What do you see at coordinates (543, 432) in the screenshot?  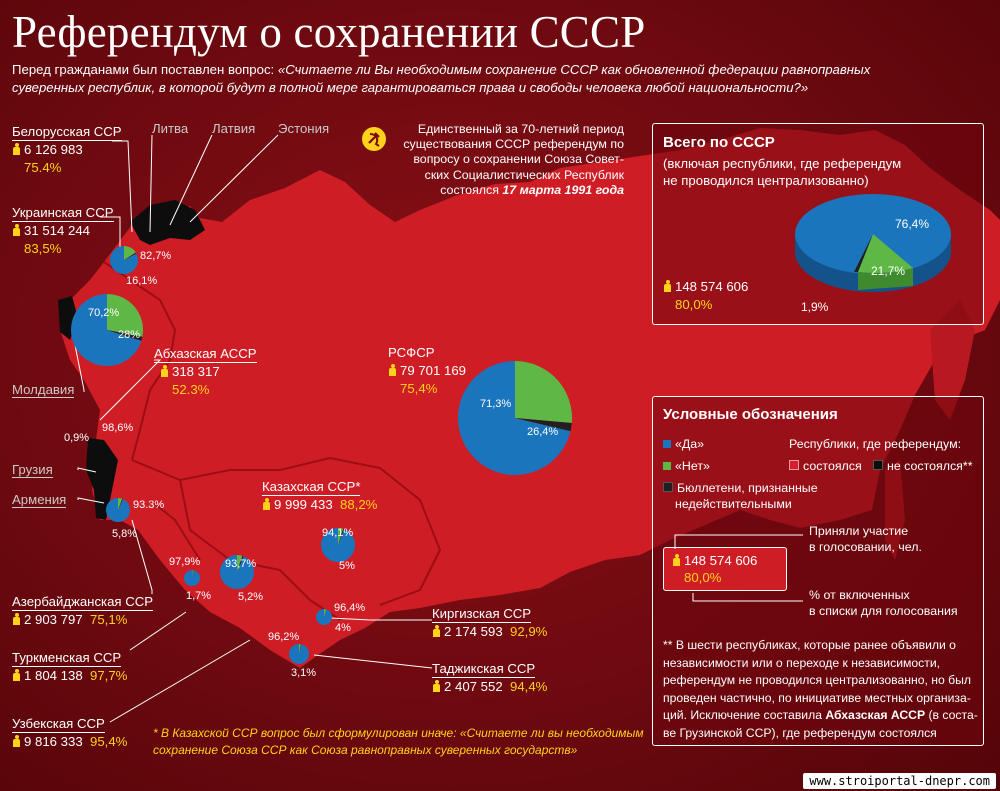 I see `rsfsr-no-label: 26,4%` at bounding box center [543, 432].